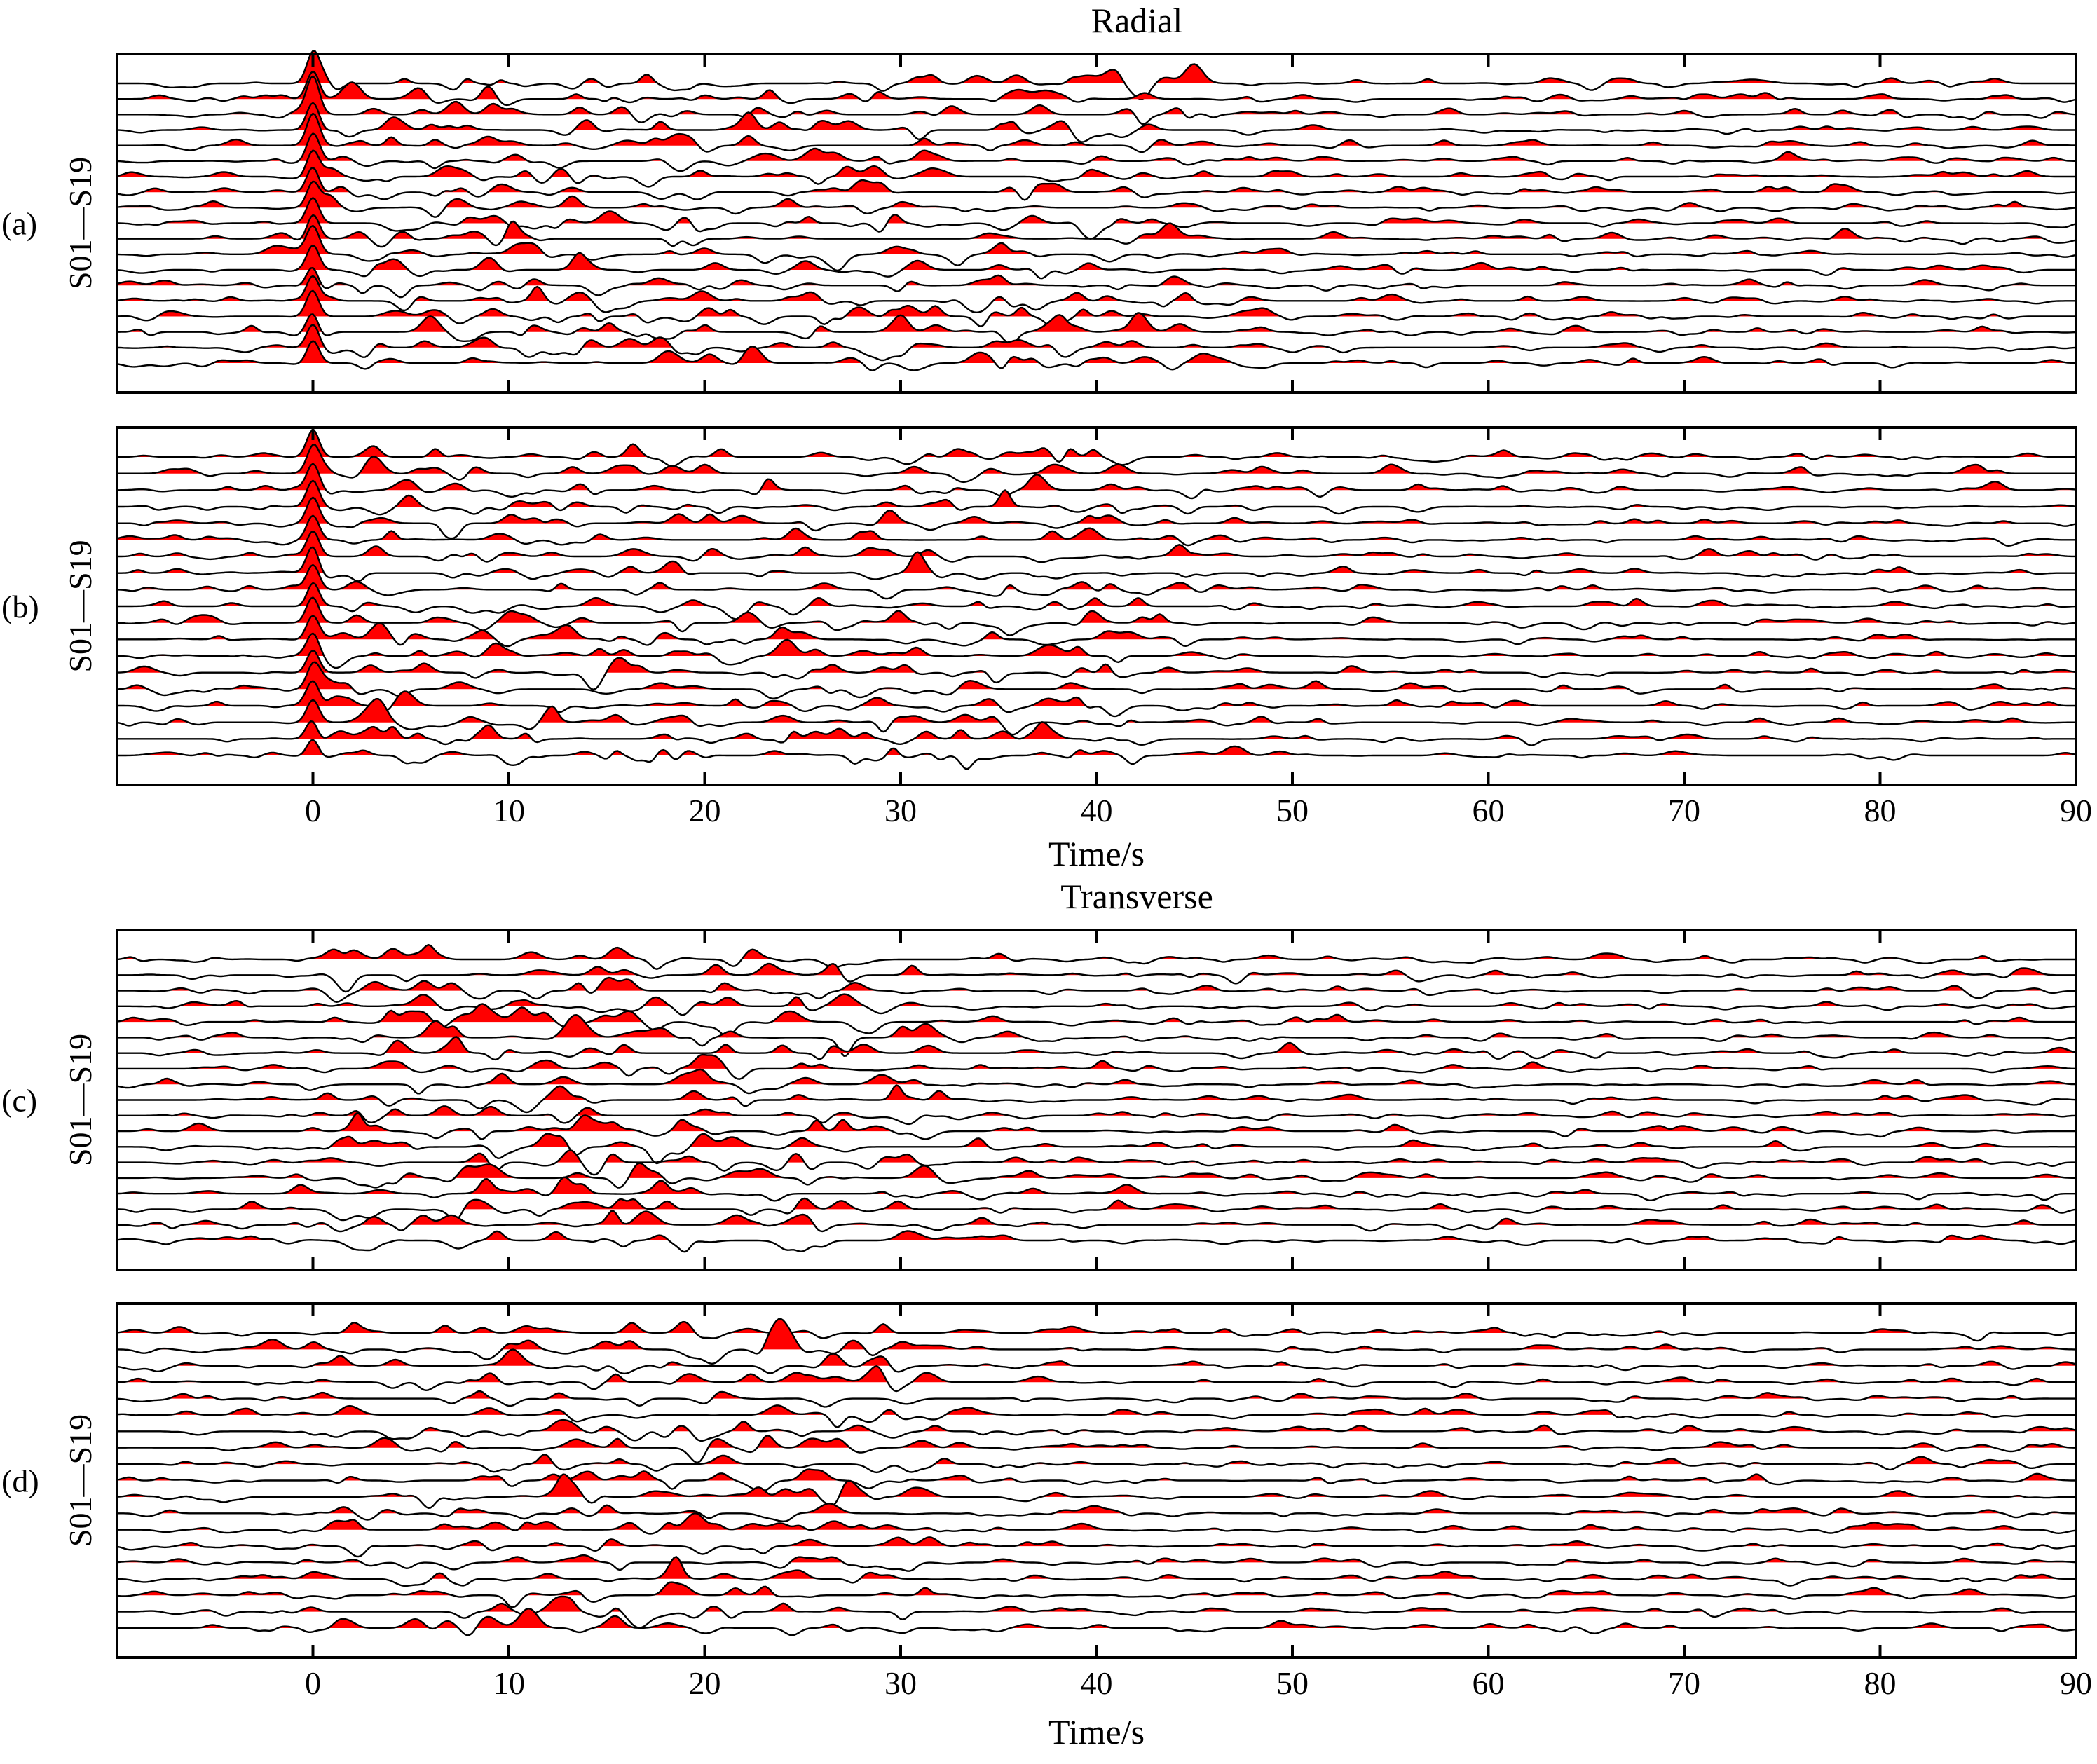 The height and width of the screenshot is (1764, 2097). Describe the element at coordinates (1097, 1683) in the screenshot. I see `x-tick-label: 40` at that location.